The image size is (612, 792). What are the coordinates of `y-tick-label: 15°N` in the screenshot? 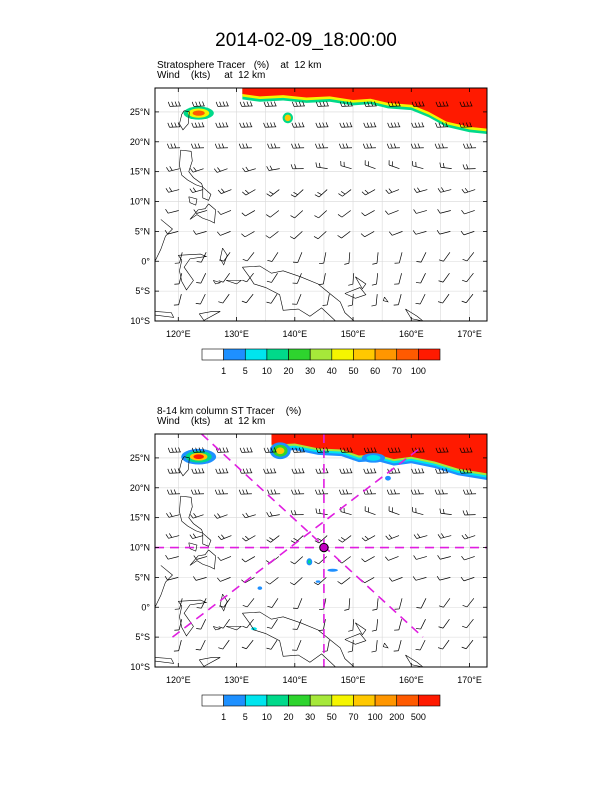 It's located at (140, 518).